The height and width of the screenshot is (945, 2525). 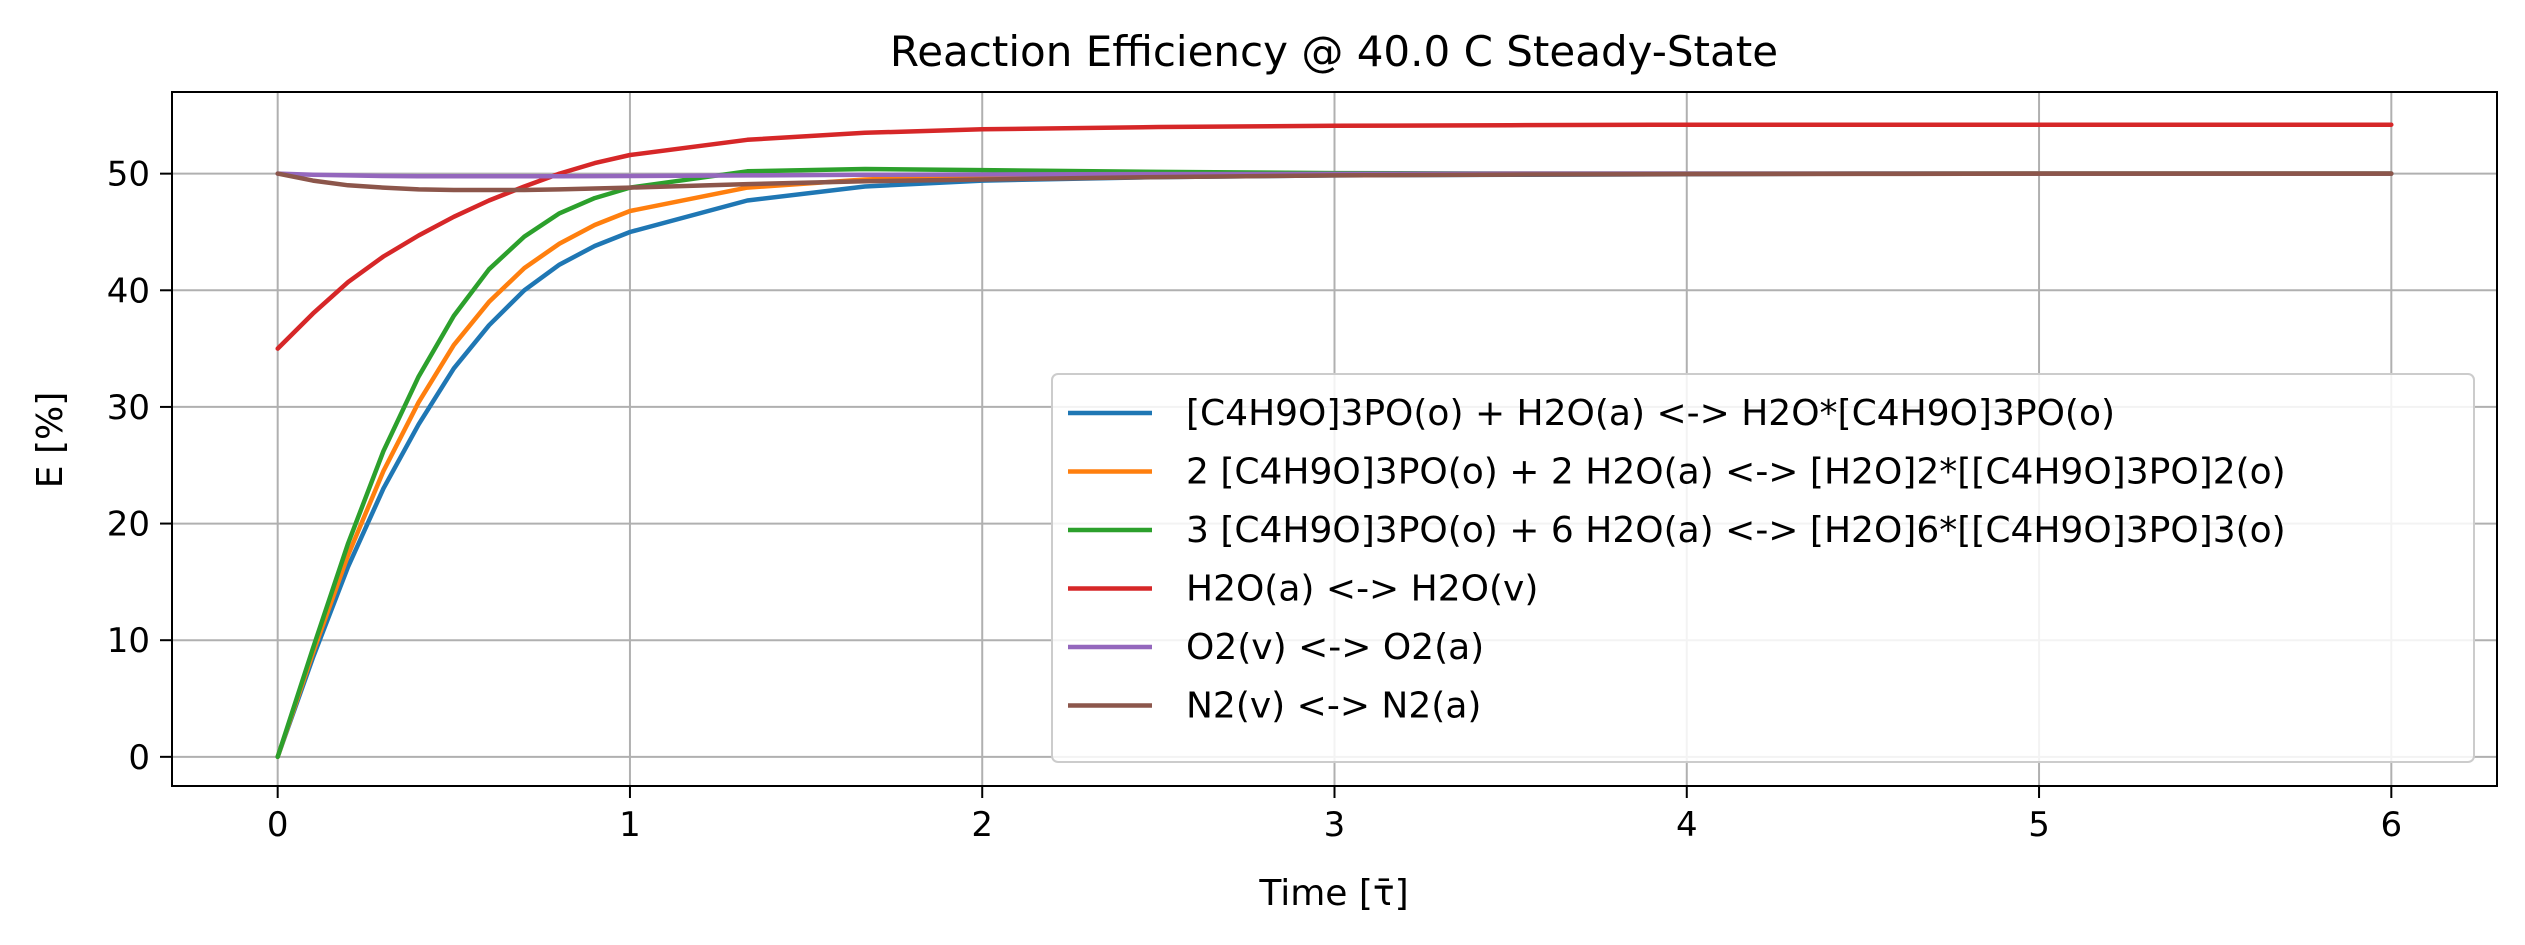 I want to click on y-tick-label: 0, so click(x=139, y=758).